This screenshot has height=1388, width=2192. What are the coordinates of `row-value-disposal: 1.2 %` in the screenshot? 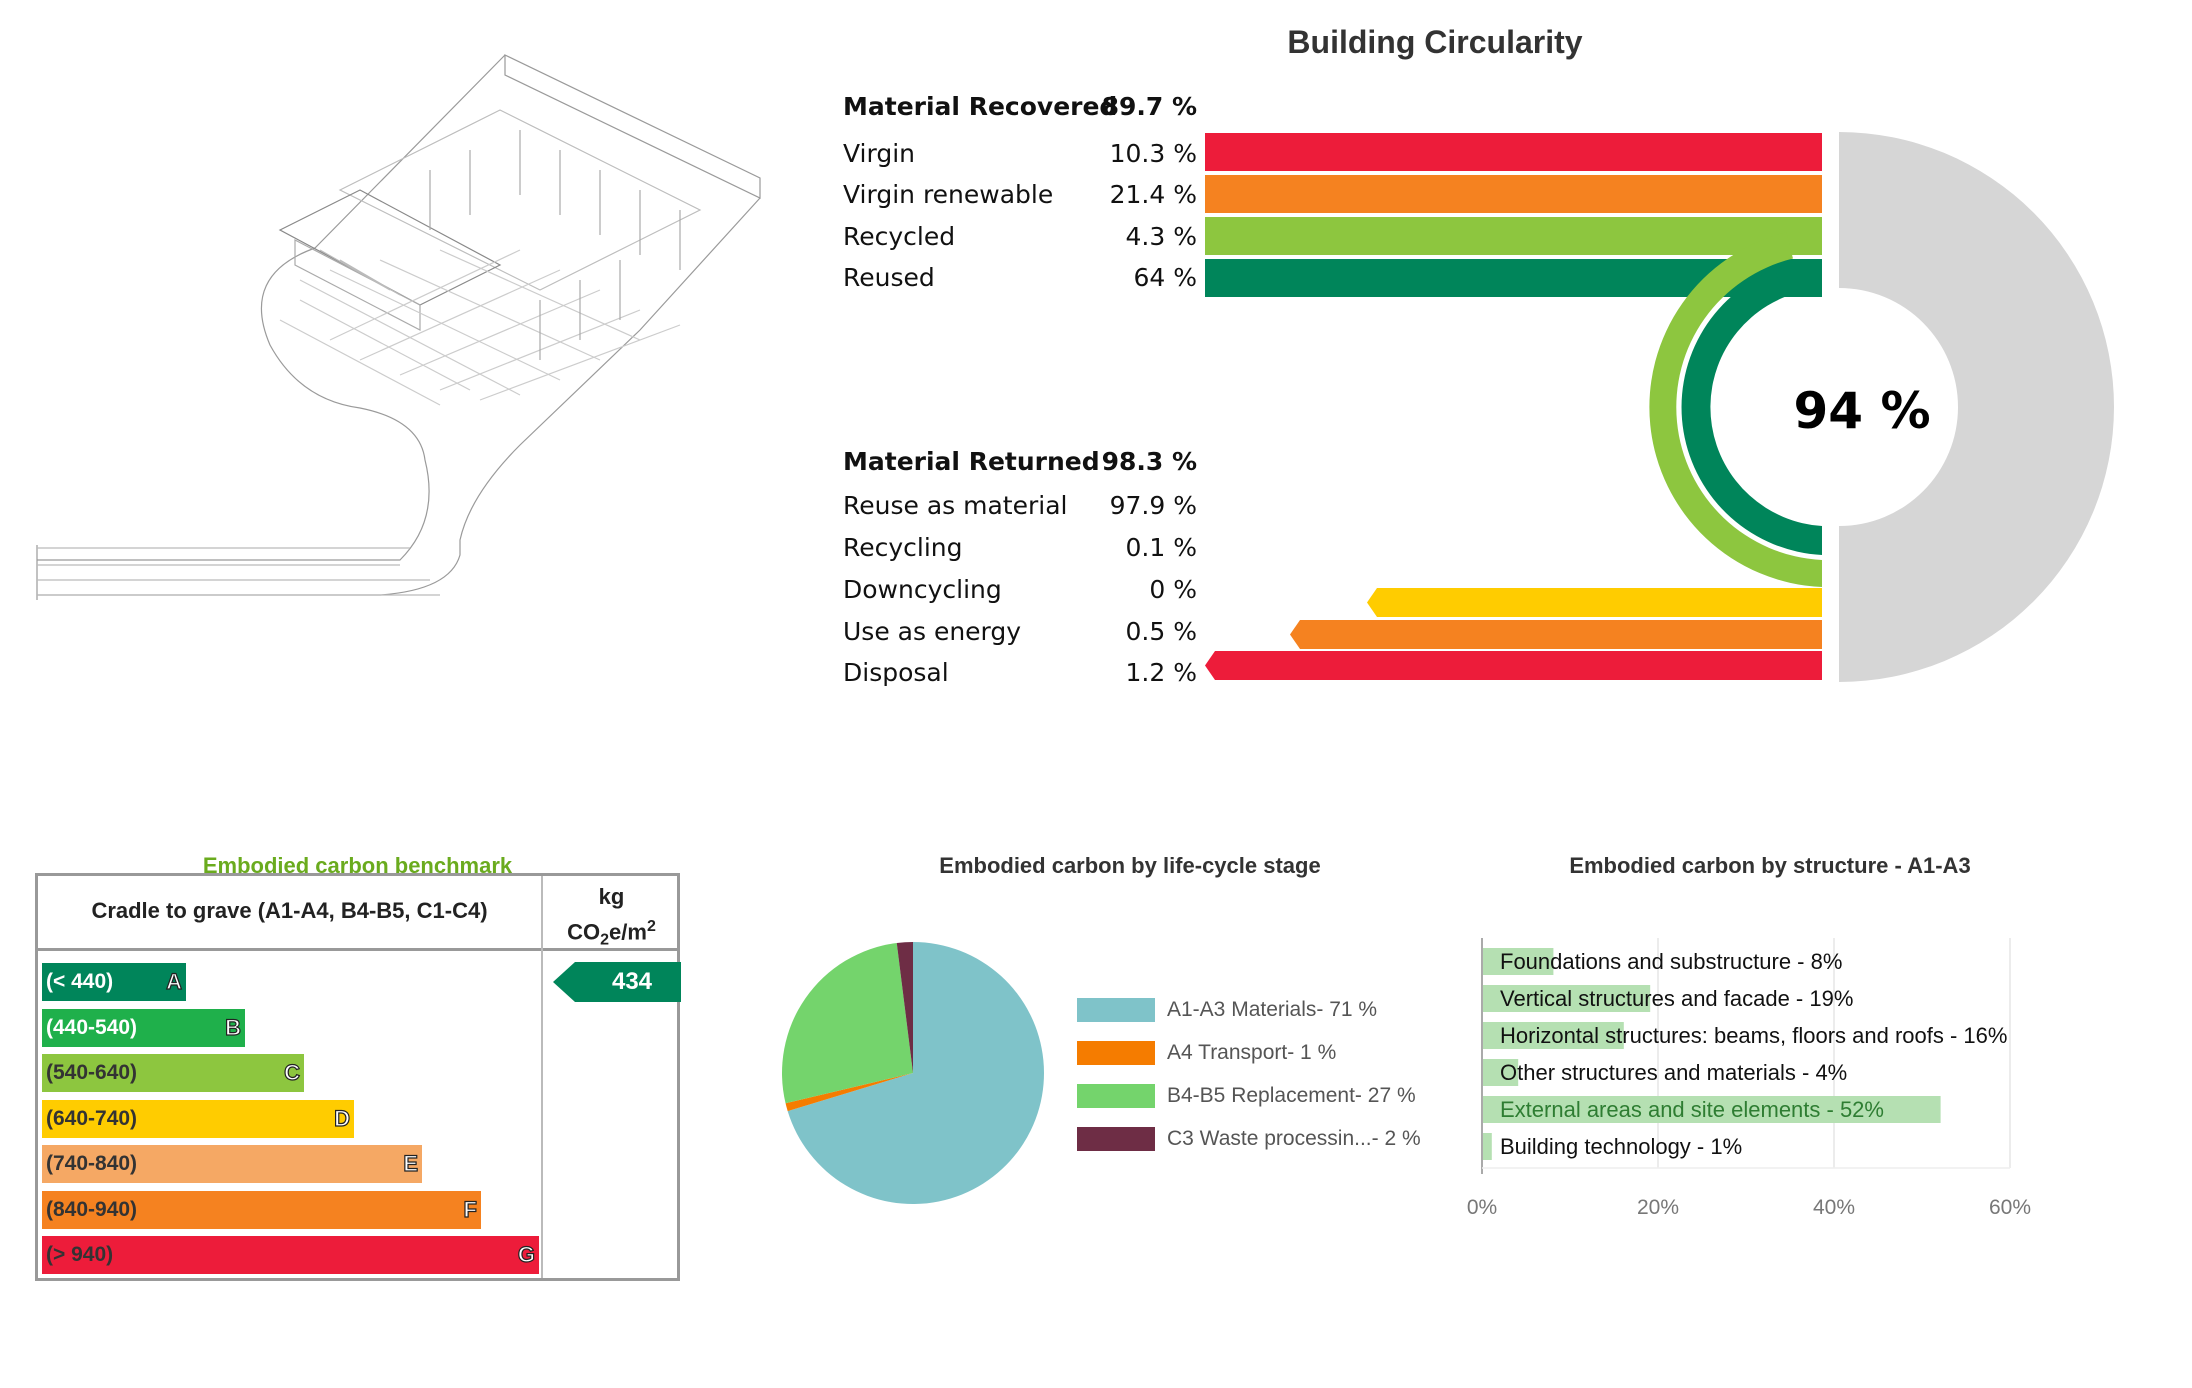 It's located at (1161, 672).